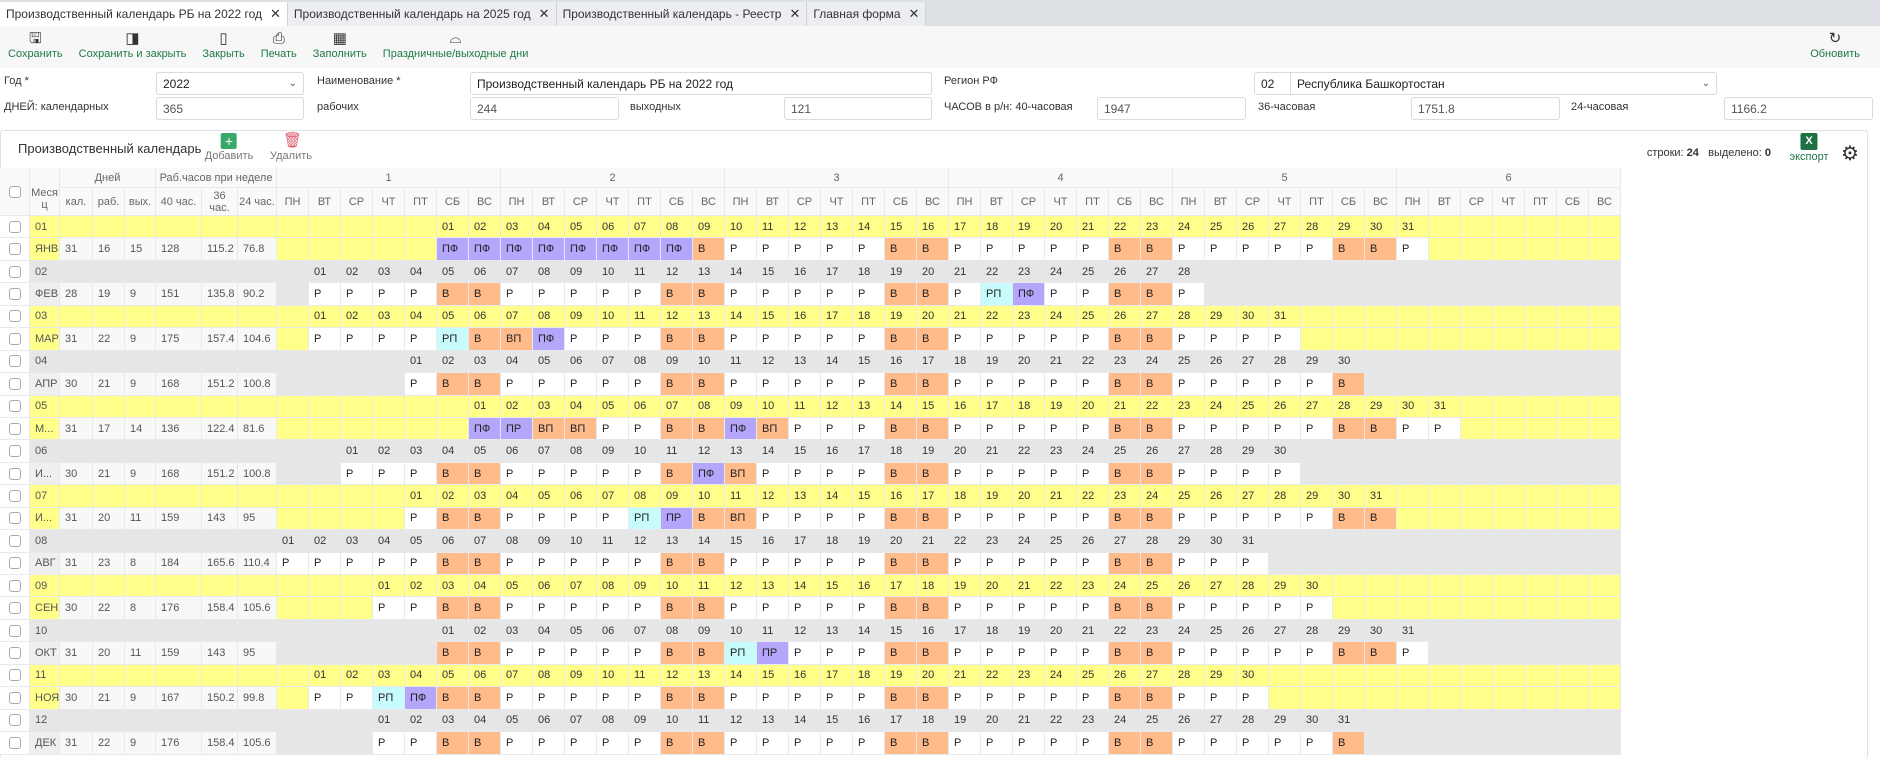 The height and width of the screenshot is (759, 1880). What do you see at coordinates (1485, 108) in the screenshot?
I see `hours-36-field: 1751.8` at bounding box center [1485, 108].